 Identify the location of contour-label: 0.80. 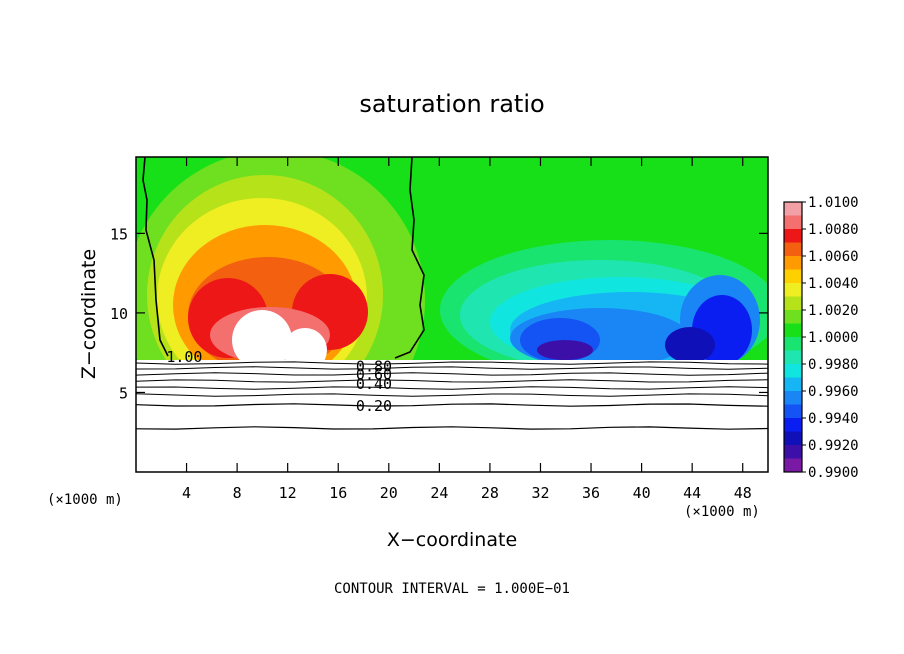
(374, 366).